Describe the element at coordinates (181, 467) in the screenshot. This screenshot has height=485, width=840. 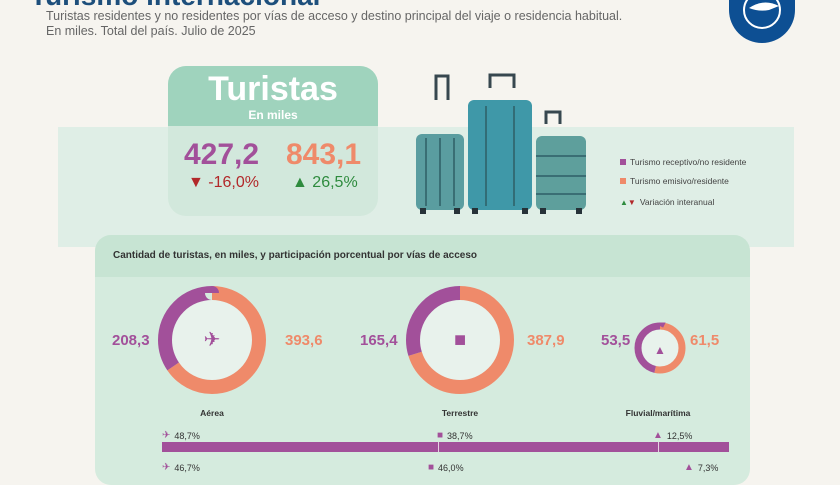
I see `aerea-emissive-share: ✈ 46,7%` at that location.